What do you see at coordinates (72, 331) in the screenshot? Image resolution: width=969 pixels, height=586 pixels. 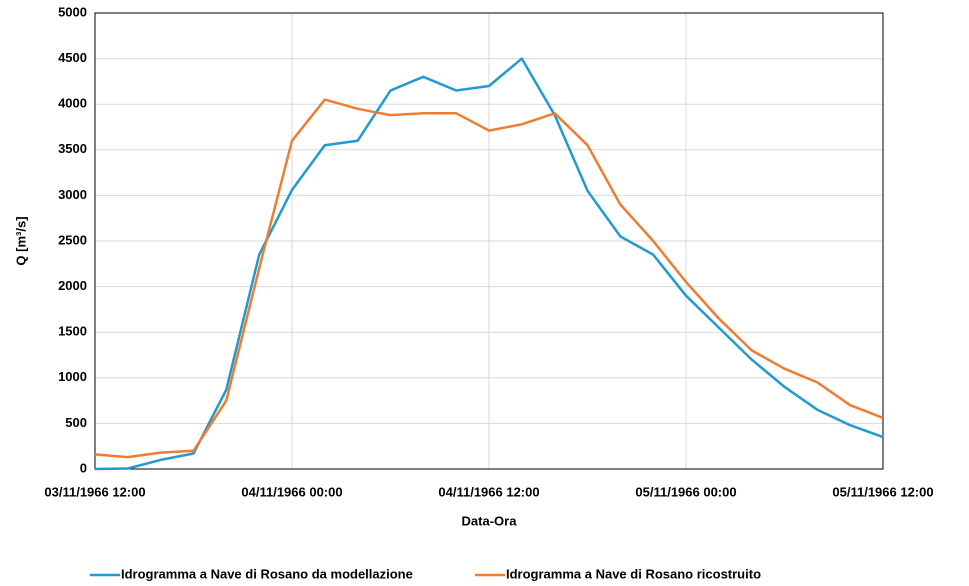 I see `y-tick-label: 1500` at bounding box center [72, 331].